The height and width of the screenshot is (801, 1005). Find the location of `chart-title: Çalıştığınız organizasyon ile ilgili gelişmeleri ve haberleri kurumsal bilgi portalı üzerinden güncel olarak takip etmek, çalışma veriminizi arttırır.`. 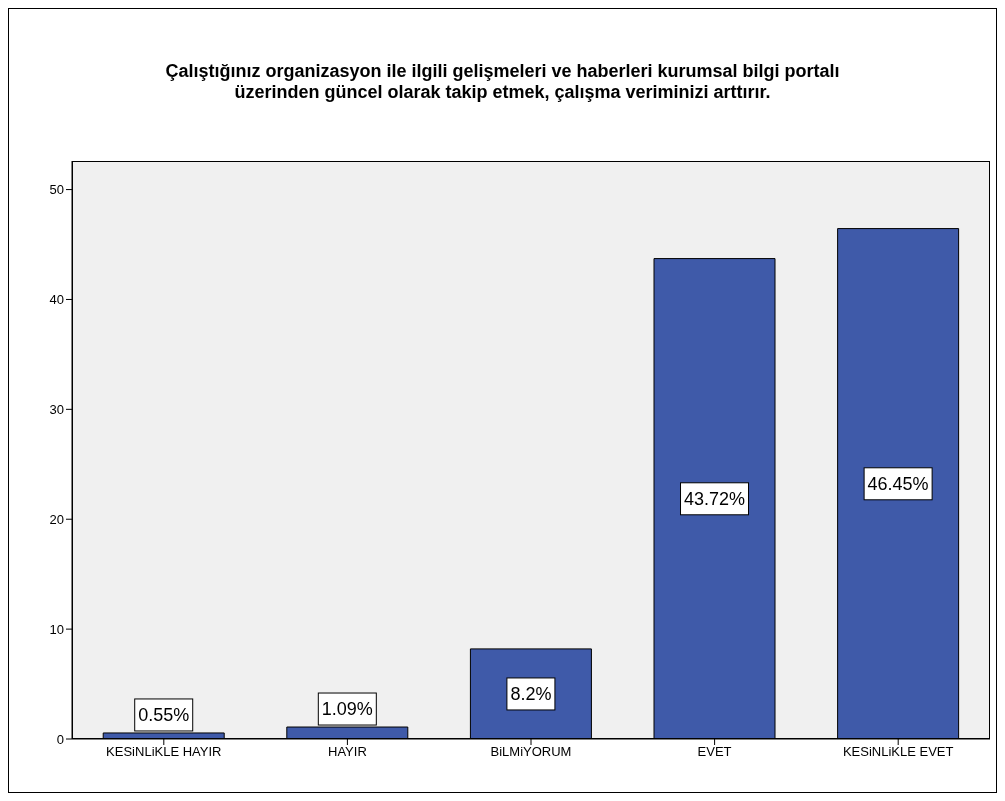

chart-title: Çalıştığınız organizasyon ile ilgili gelişmeleri ve haberleri kurumsal bilgi portalı üzerinden güncel olarak takip etmek, çalışma veriminizi arttırır. is located at coordinates (502, 82).